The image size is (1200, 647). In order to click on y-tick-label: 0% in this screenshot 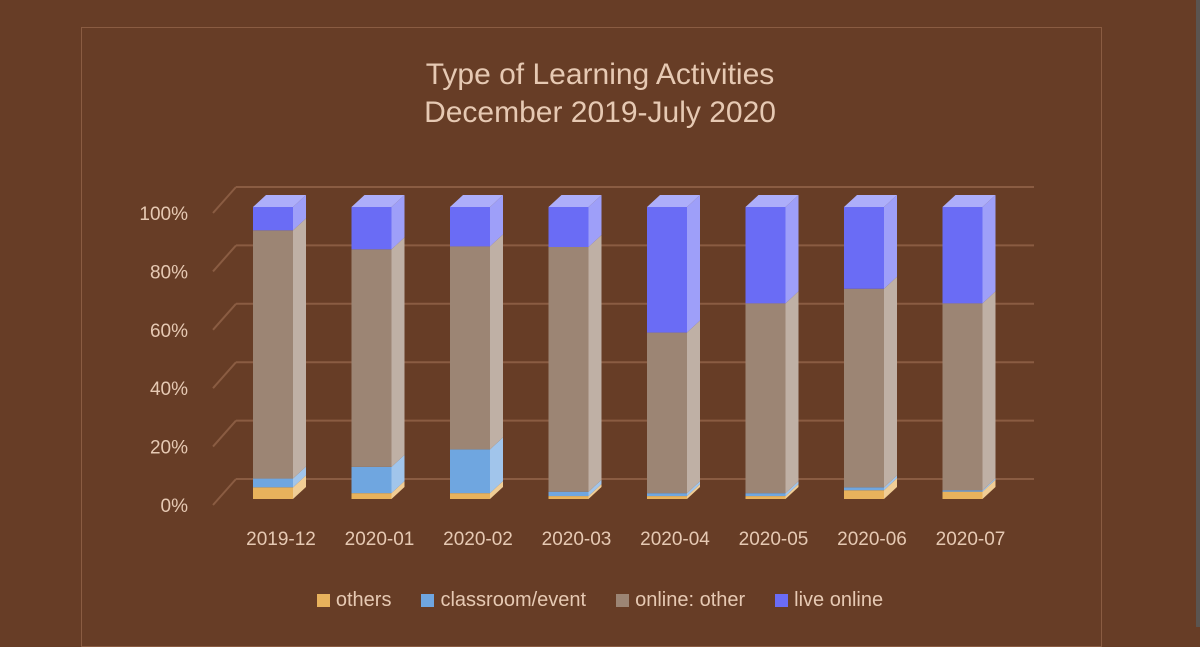, I will do `click(175, 506)`.